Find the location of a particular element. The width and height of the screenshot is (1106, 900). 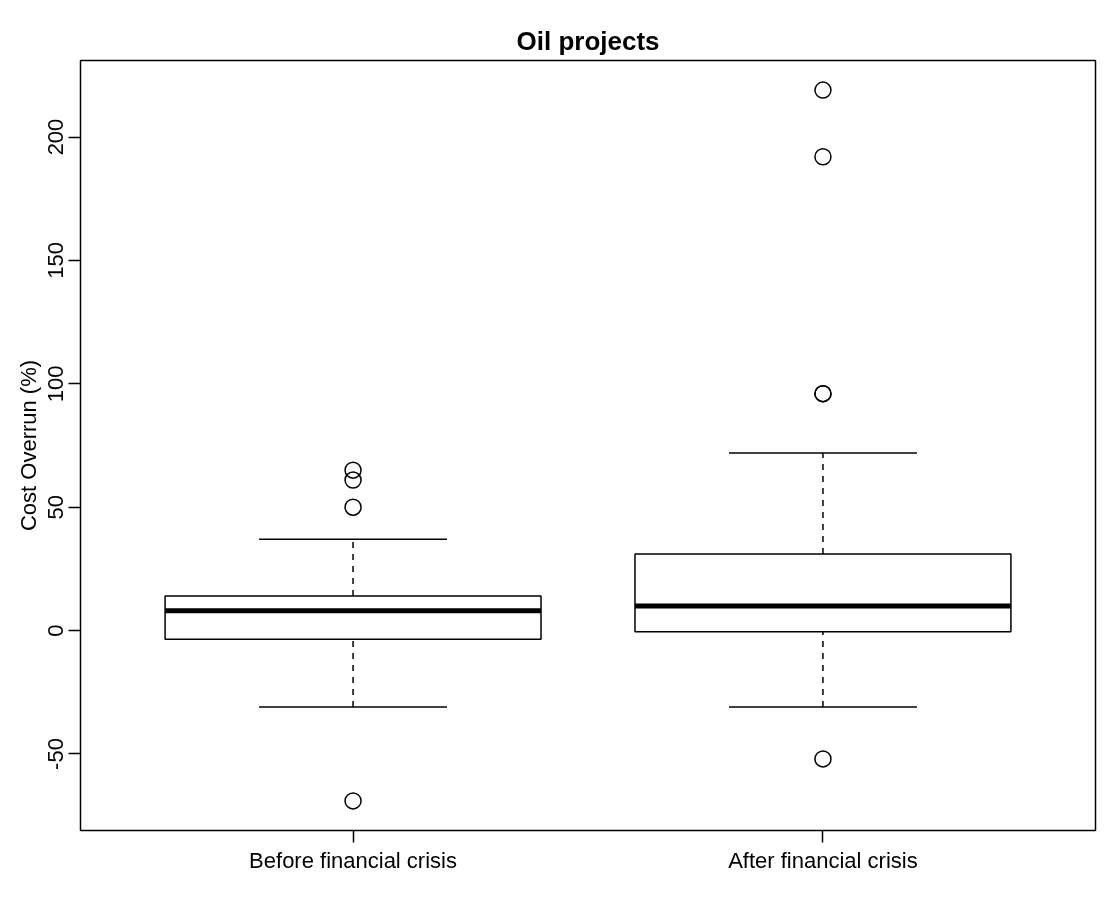

y-tick-label: 50 is located at coordinates (56, 507).